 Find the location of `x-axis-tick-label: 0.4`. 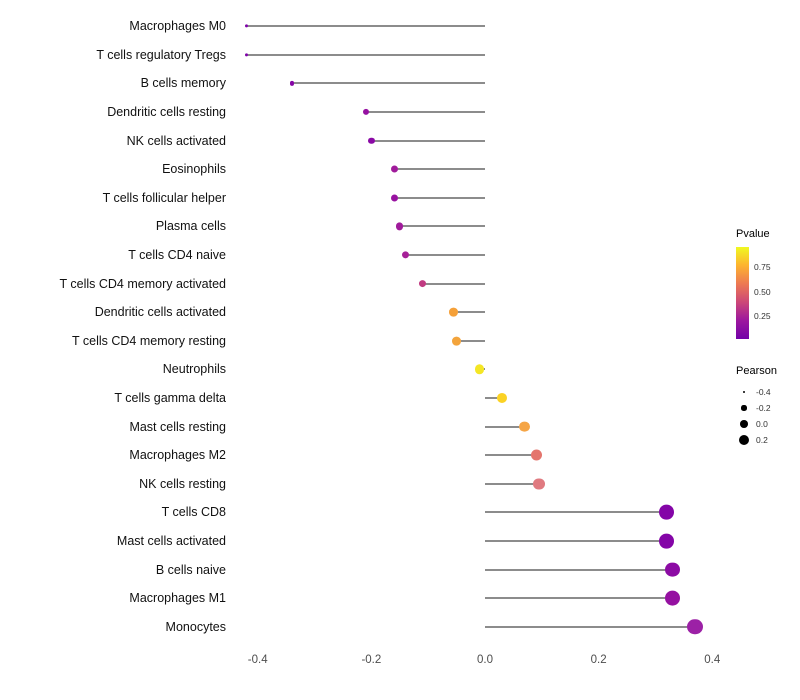

x-axis-tick-label: 0.4 is located at coordinates (712, 660).